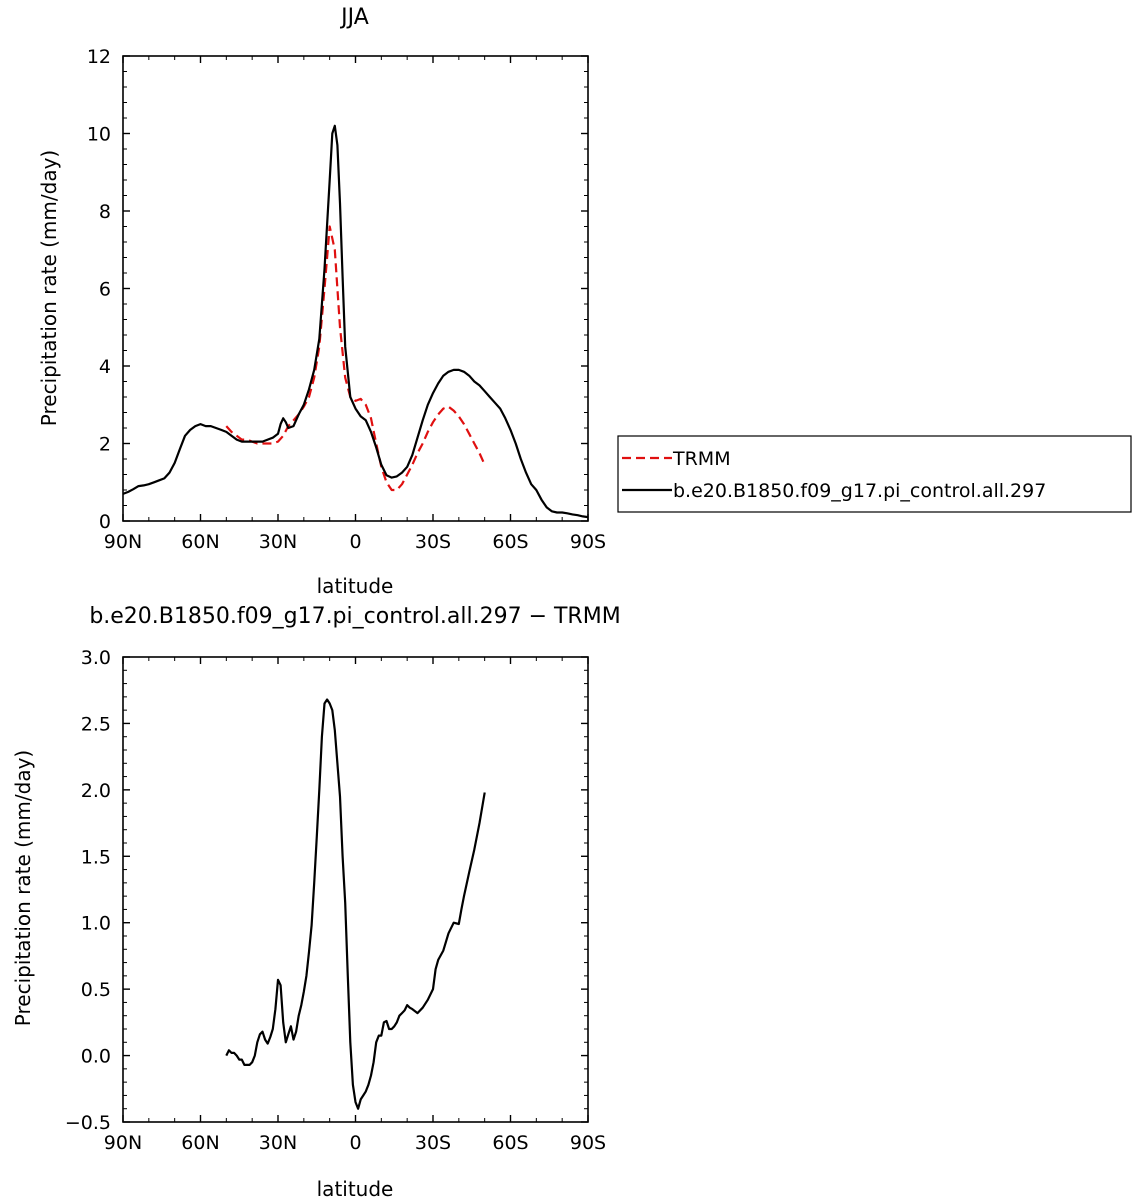  Describe the element at coordinates (99, 135) in the screenshot. I see `y-tick-label: 10` at that location.